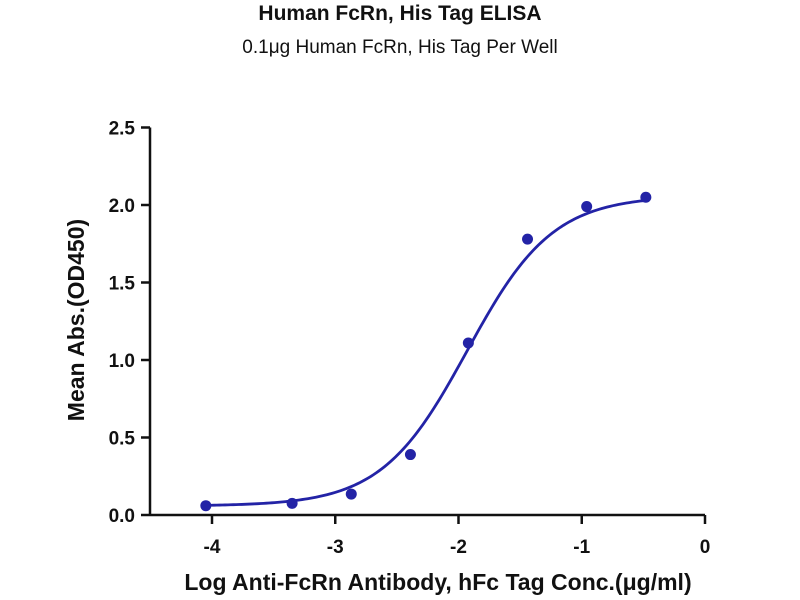 The width and height of the screenshot is (800, 600). I want to click on chart-title: Human FcRn, His Tag ELISA, so click(400, 13).